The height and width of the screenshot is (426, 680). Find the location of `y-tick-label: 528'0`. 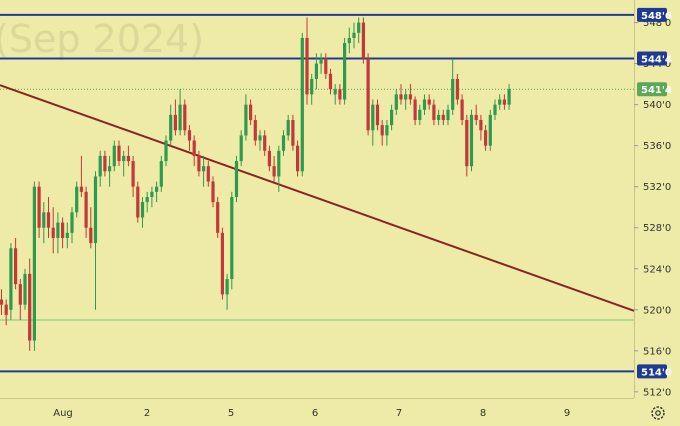

y-tick-label: 528'0 is located at coordinates (657, 228).